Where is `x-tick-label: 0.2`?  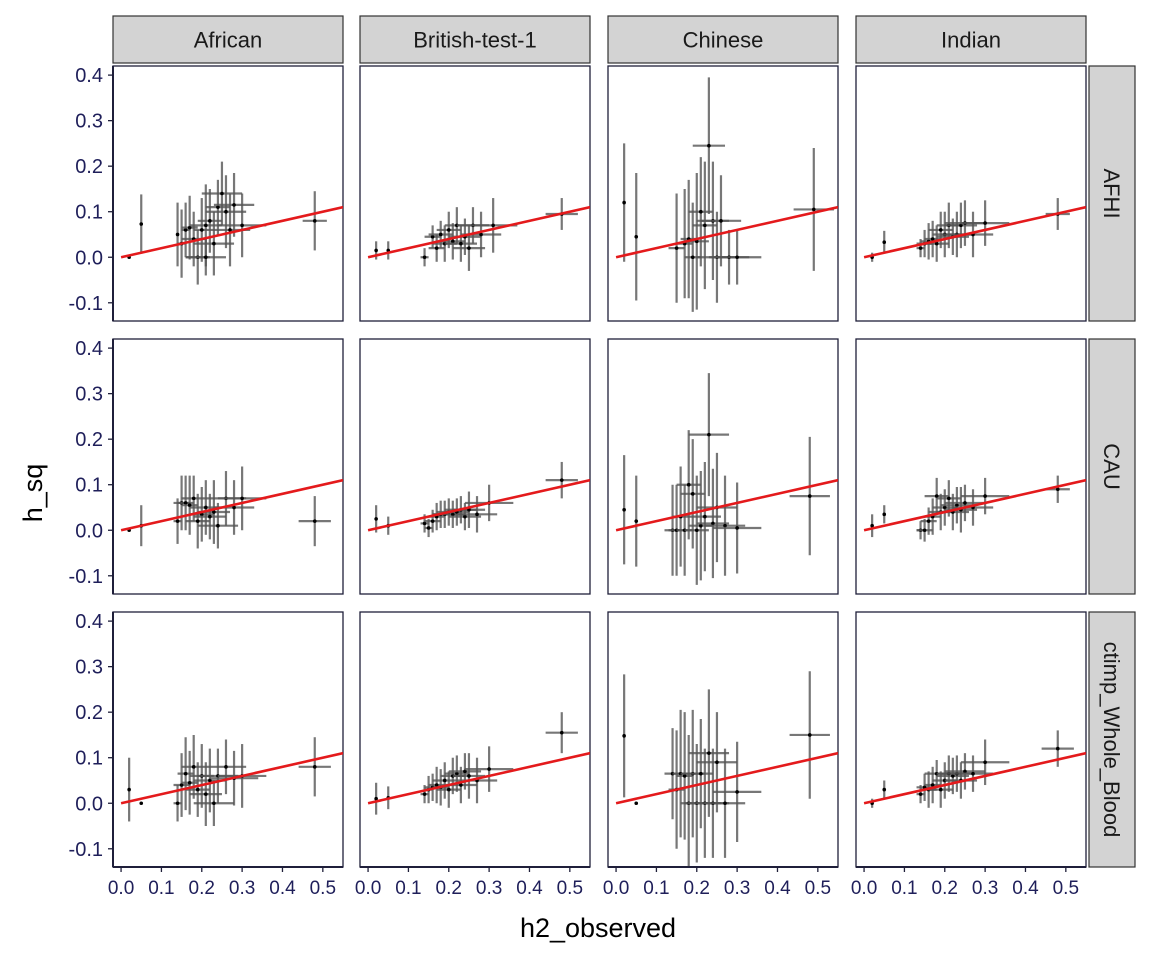
x-tick-label: 0.2 is located at coordinates (945, 888).